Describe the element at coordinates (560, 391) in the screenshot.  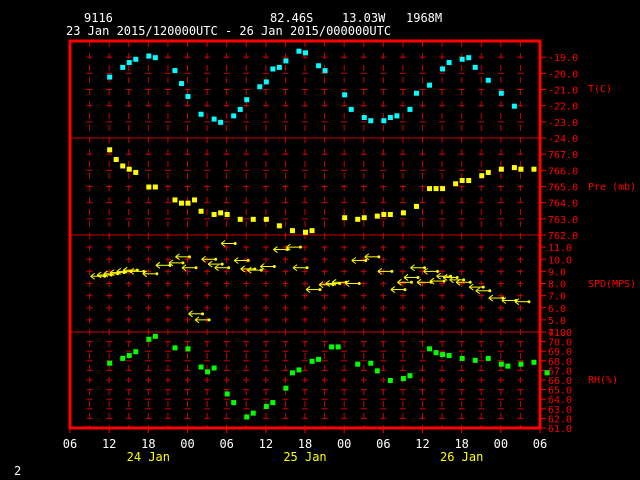
I see `humidity-ytick-label: 65.0` at that location.